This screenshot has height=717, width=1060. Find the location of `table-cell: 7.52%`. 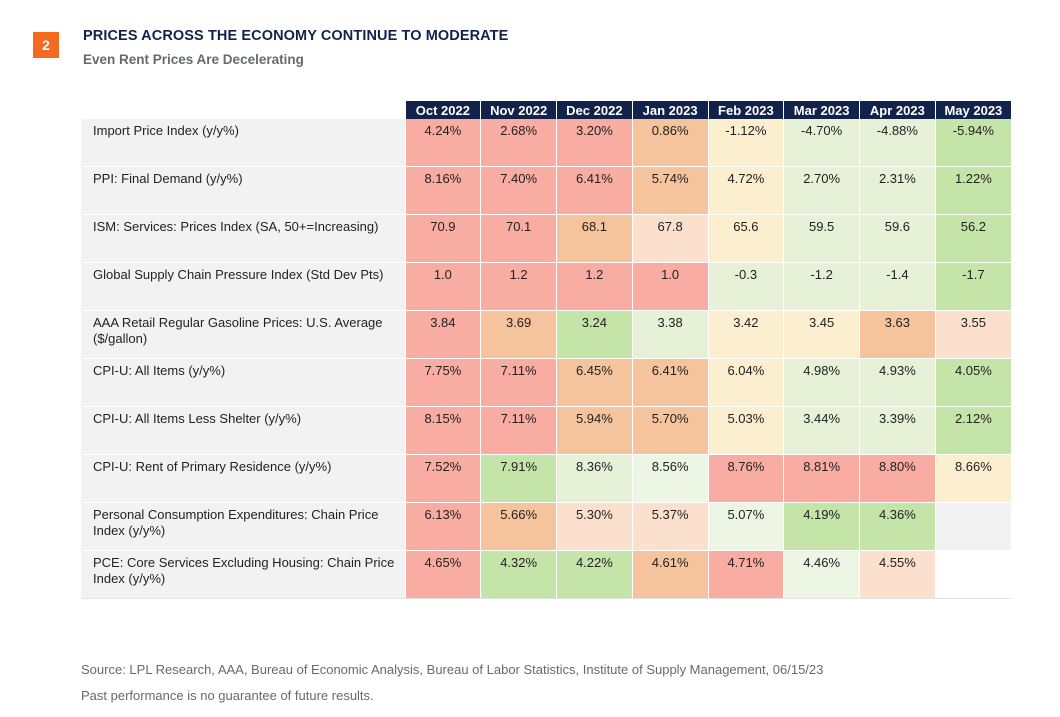

table-cell: 7.52% is located at coordinates (442, 478).